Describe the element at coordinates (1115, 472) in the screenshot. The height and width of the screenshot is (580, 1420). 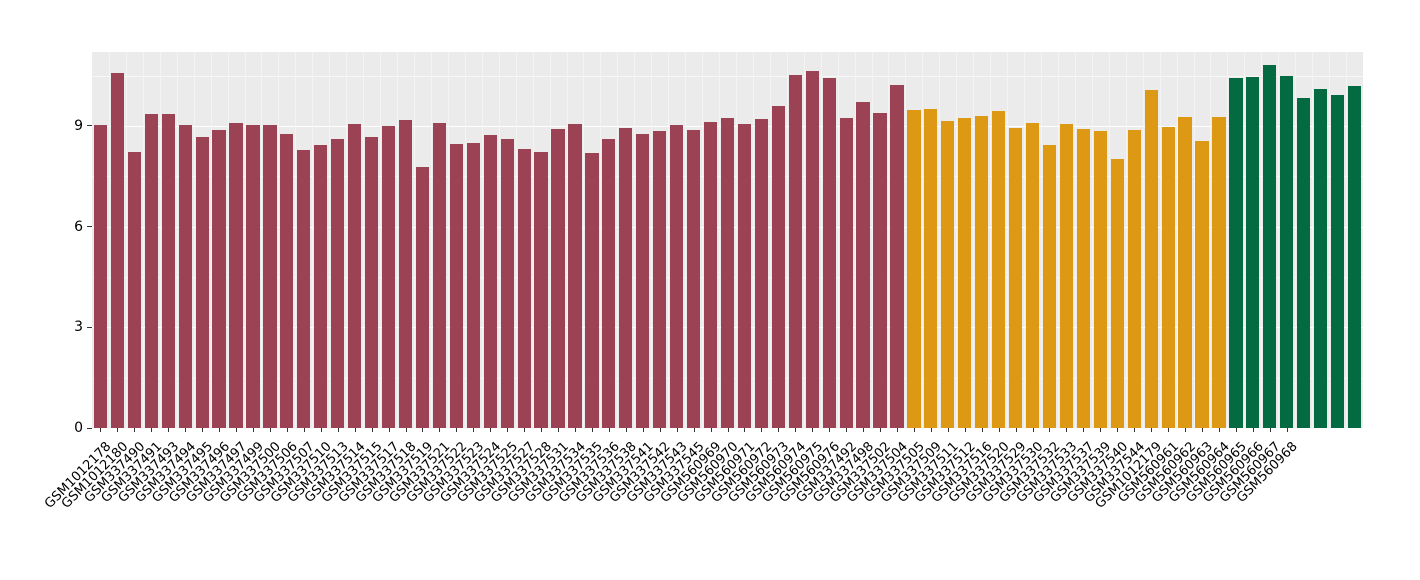
I see `x-axis-tick-label: GSM337544` at that location.